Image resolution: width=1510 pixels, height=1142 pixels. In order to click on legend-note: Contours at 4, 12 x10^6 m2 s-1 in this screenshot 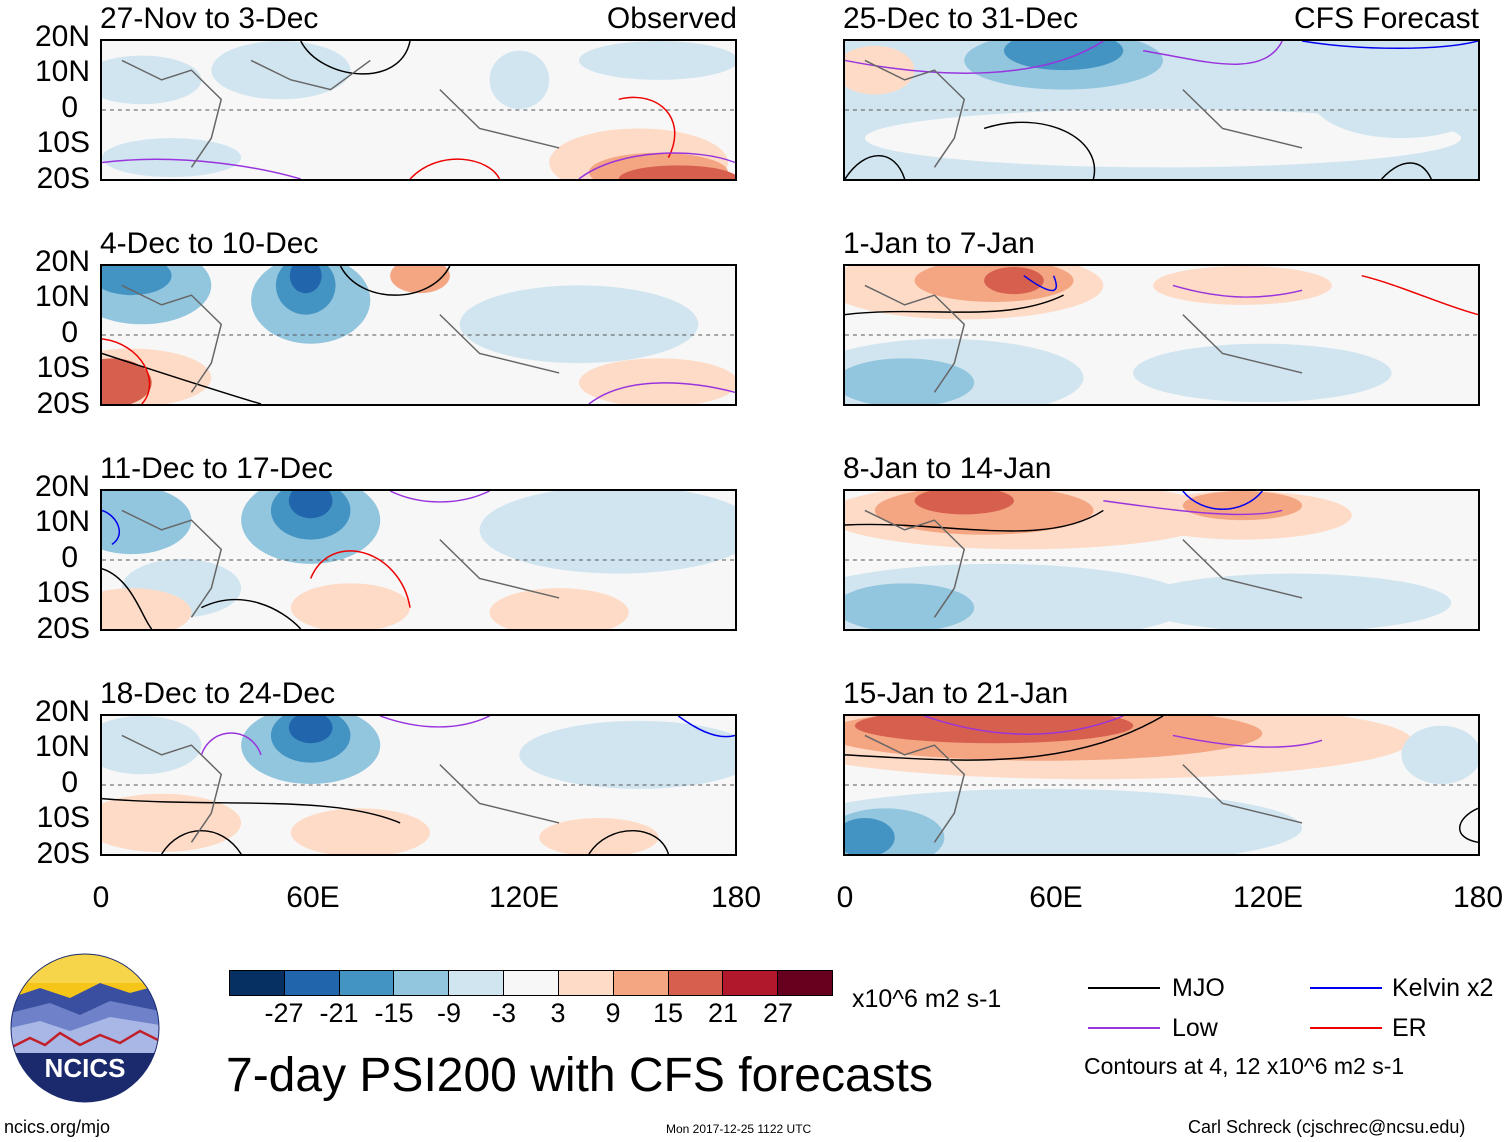, I will do `click(1244, 1066)`.